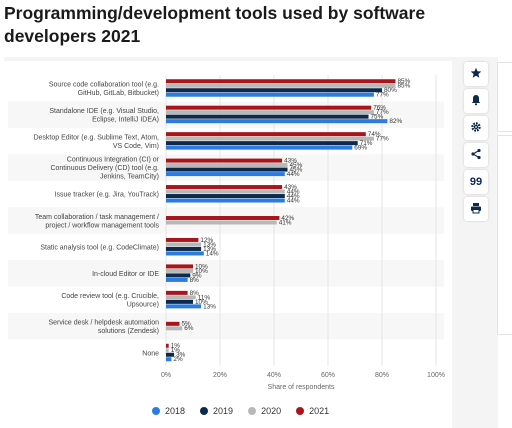 The height and width of the screenshot is (428, 512). What do you see at coordinates (224, 187) in the screenshot?
I see `bar-2021-issue-tracker-e-g-jira-youtrack` at bounding box center [224, 187].